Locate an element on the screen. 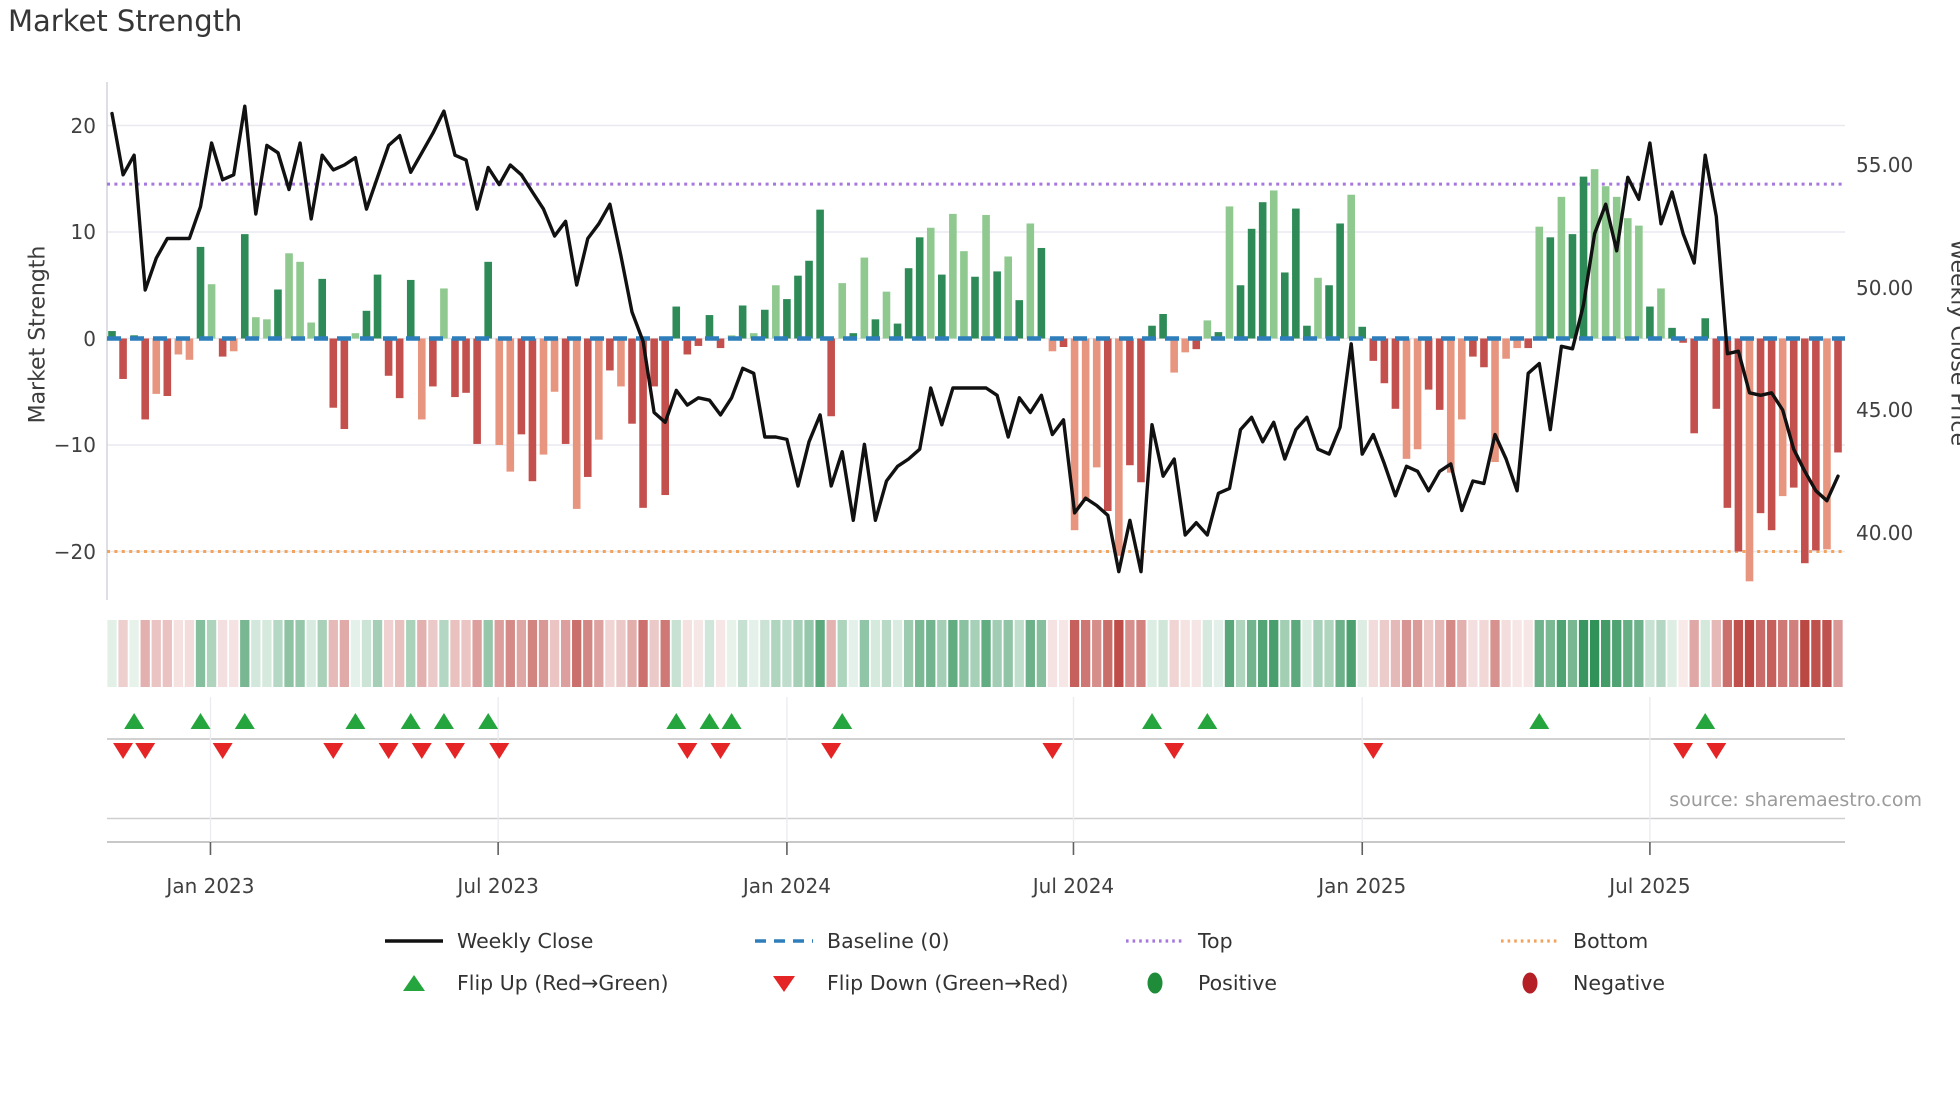  y-axis-tick-label: −20 is located at coordinates (74, 551).